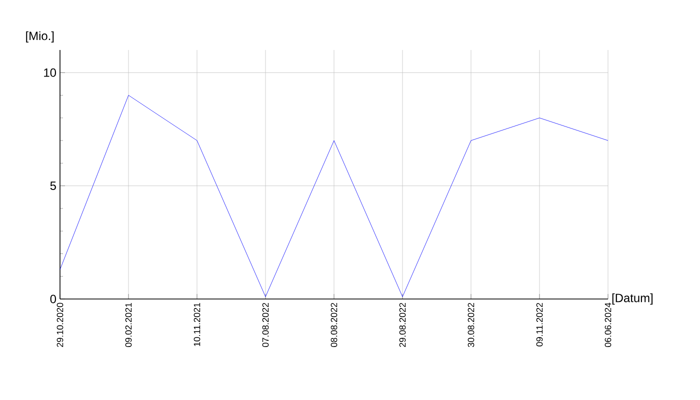  I want to click on y-tick-label: 5, so click(53, 186).